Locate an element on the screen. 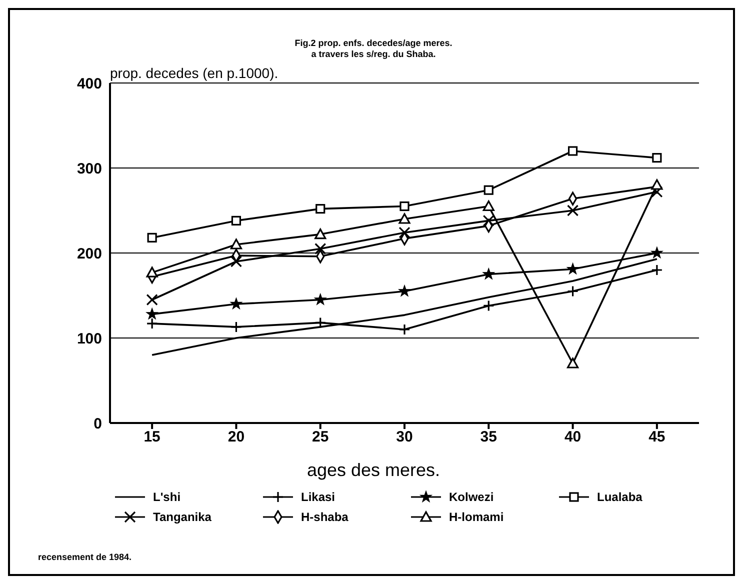 Image resolution: width=743 pixels, height=584 pixels. x-axis-title: ages des meres. is located at coordinates (374, 470).